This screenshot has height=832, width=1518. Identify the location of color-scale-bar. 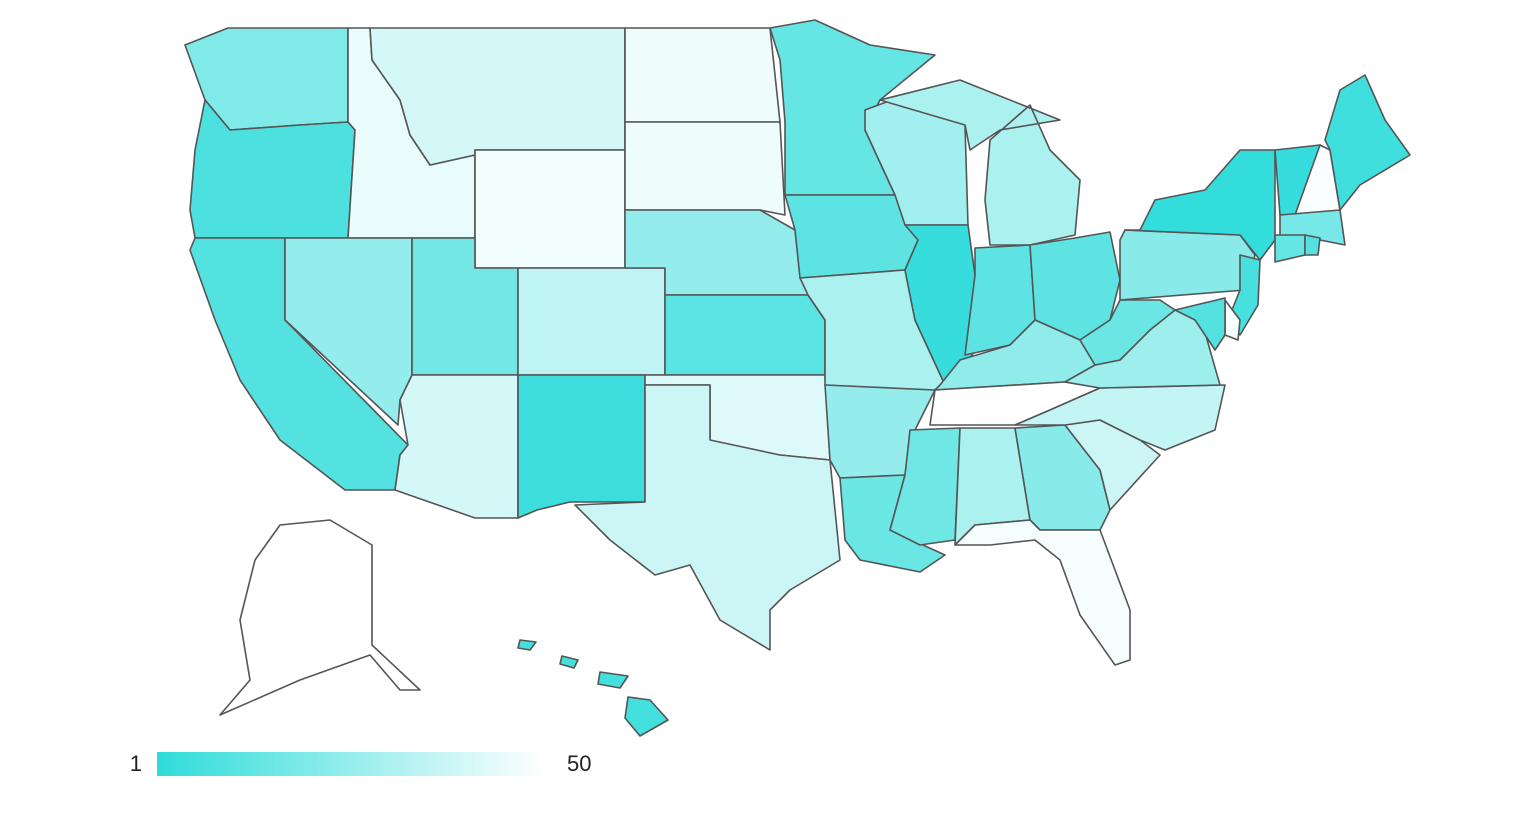
(351, 764).